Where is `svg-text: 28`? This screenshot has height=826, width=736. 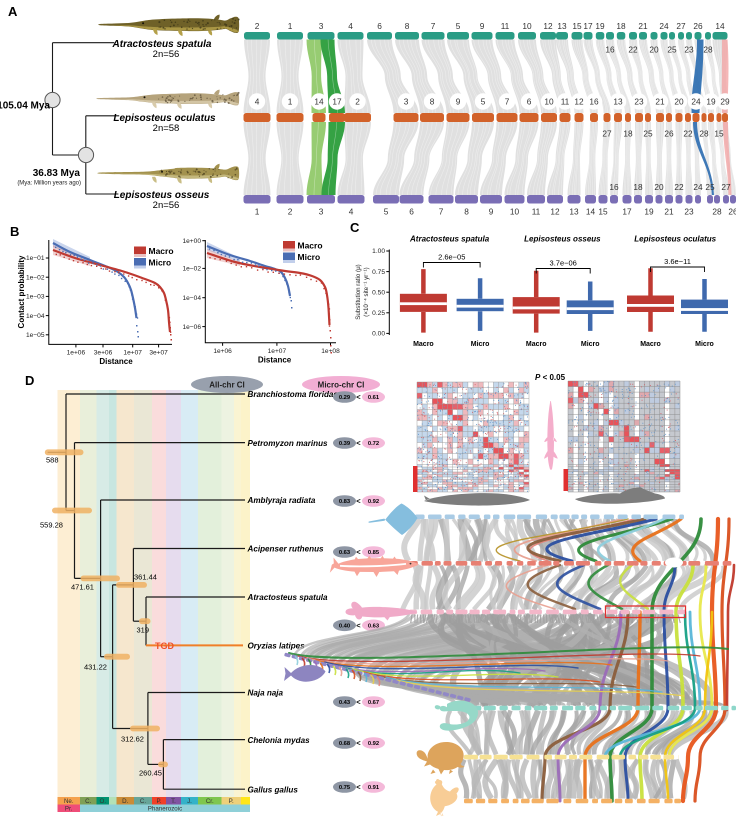 svg-text: 28 is located at coordinates (717, 212).